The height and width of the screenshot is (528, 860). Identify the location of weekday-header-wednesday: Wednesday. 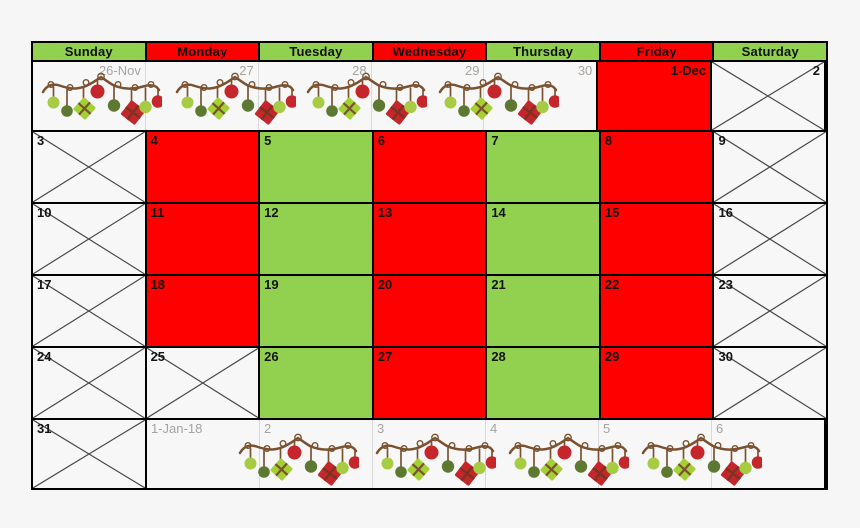
(430, 51).